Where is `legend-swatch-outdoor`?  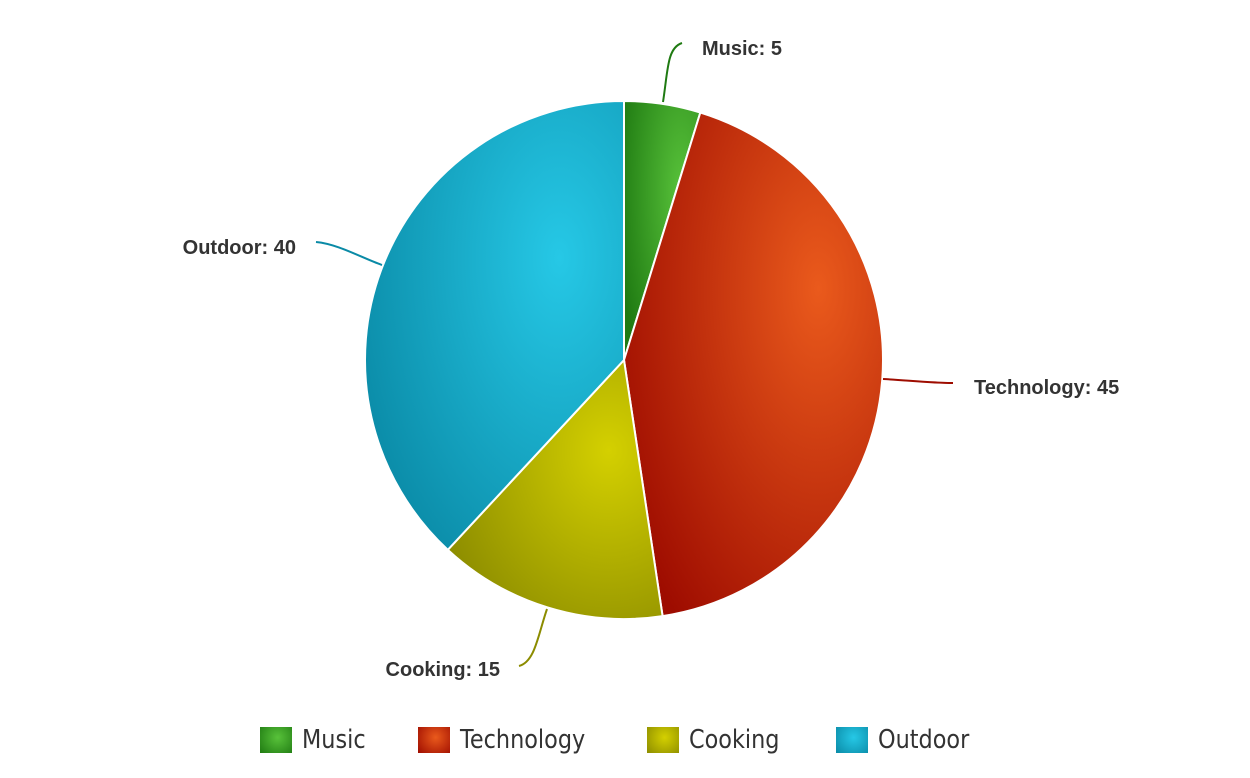
legend-swatch-outdoor is located at coordinates (852, 740).